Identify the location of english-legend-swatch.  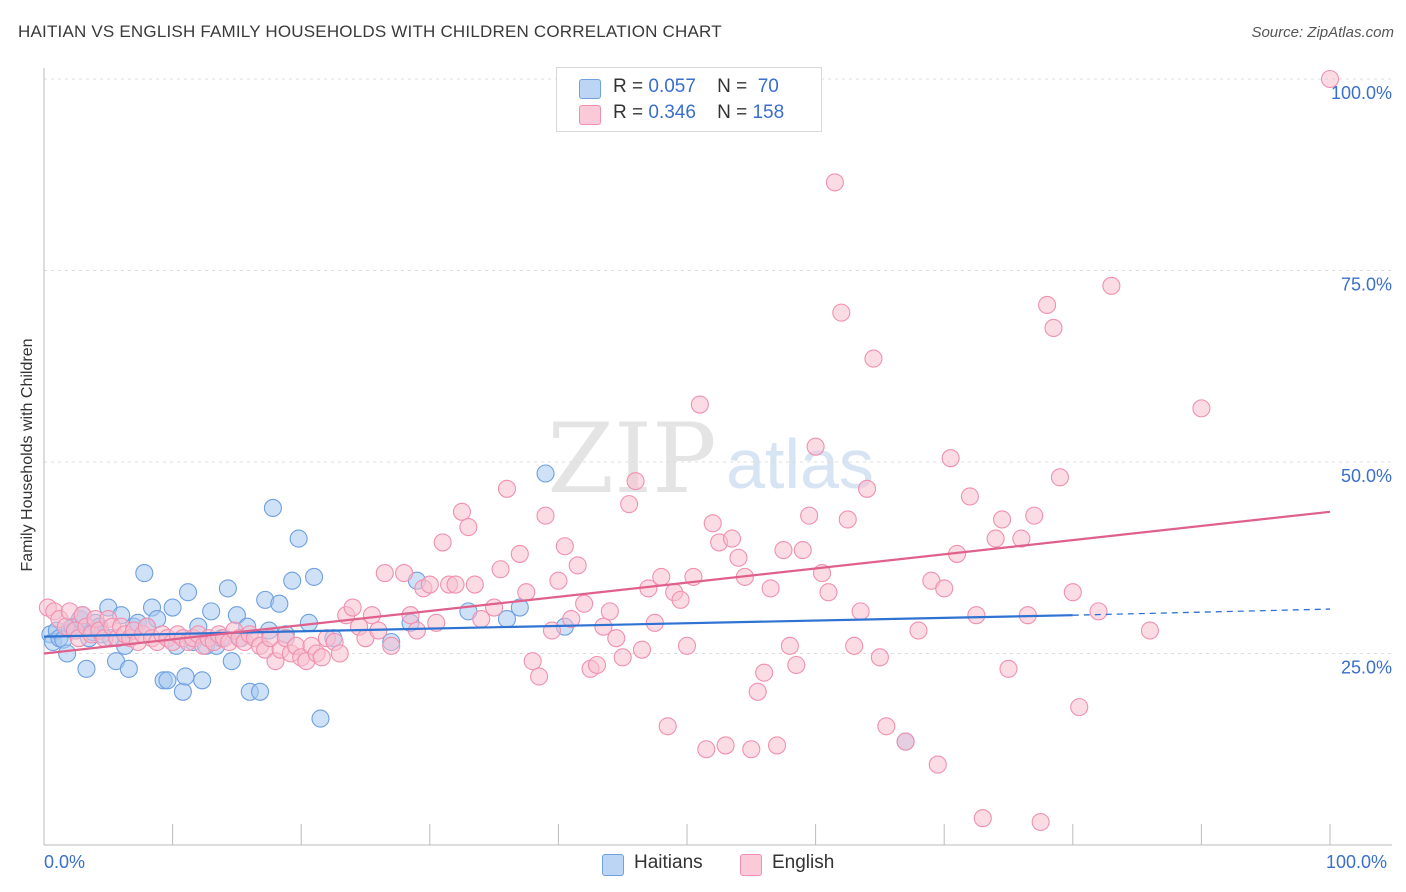
(751, 865).